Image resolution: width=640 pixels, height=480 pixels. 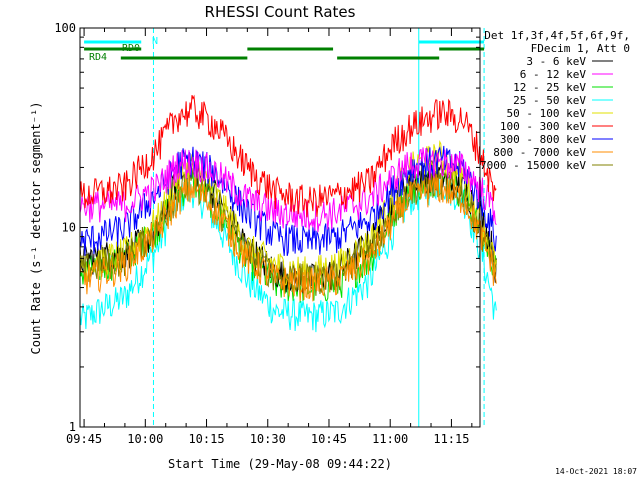 I want to click on legend-label-3-6-kev: 3 - 6 keV, so click(x=556, y=61).